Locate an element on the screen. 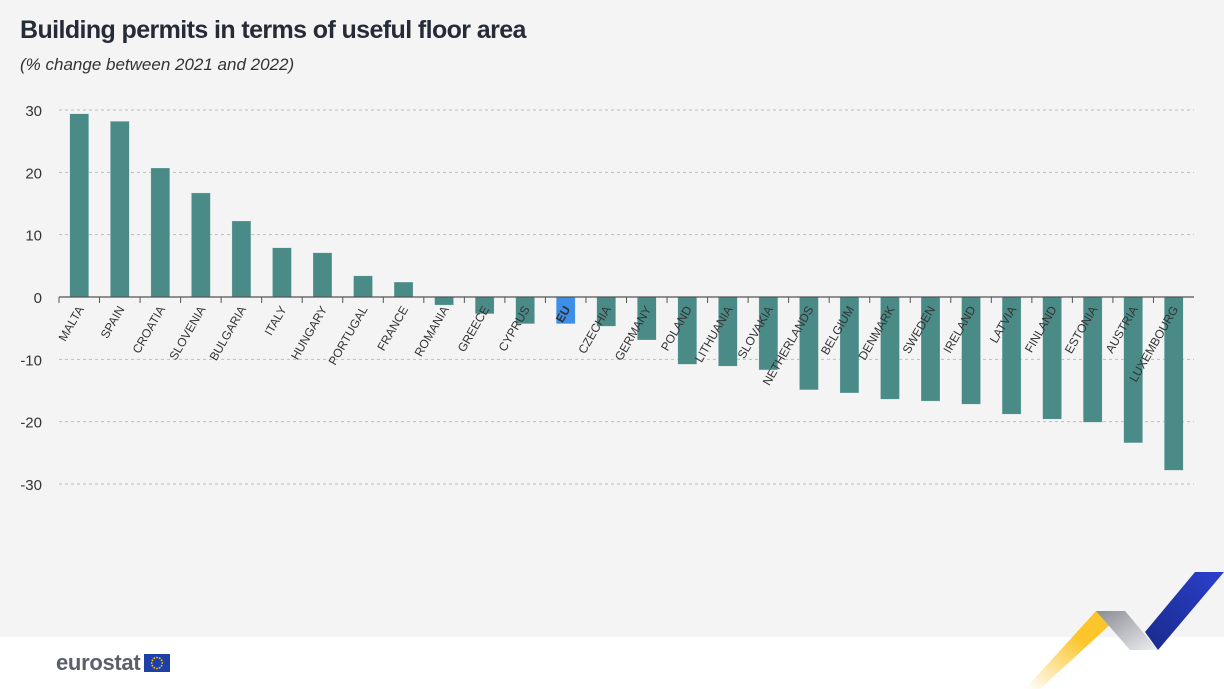  bar-malta is located at coordinates (79, 205).